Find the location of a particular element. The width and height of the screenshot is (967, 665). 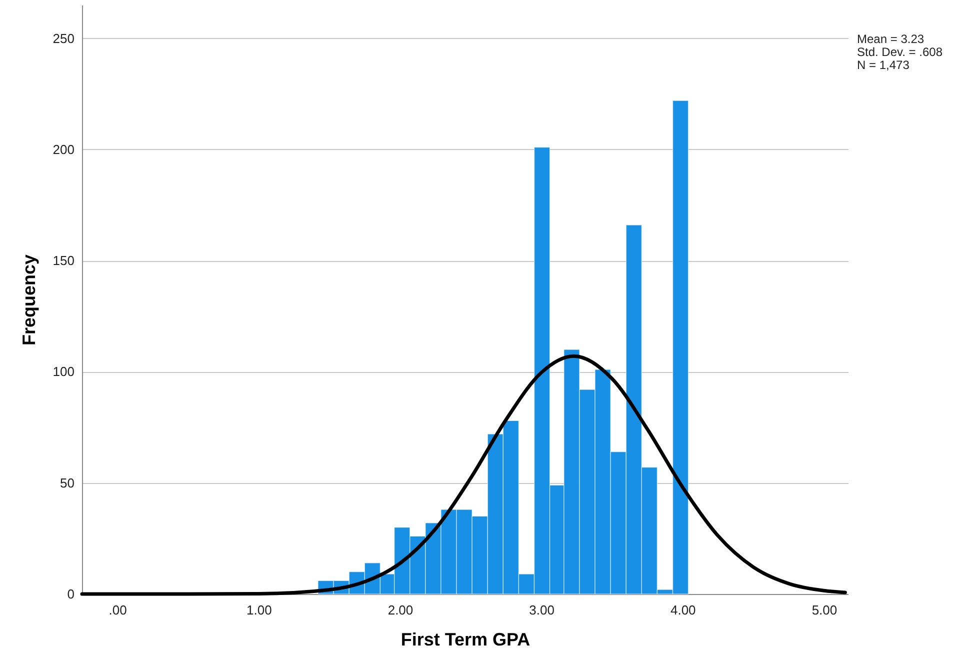

x-tick-label: 1.00 is located at coordinates (259, 610).